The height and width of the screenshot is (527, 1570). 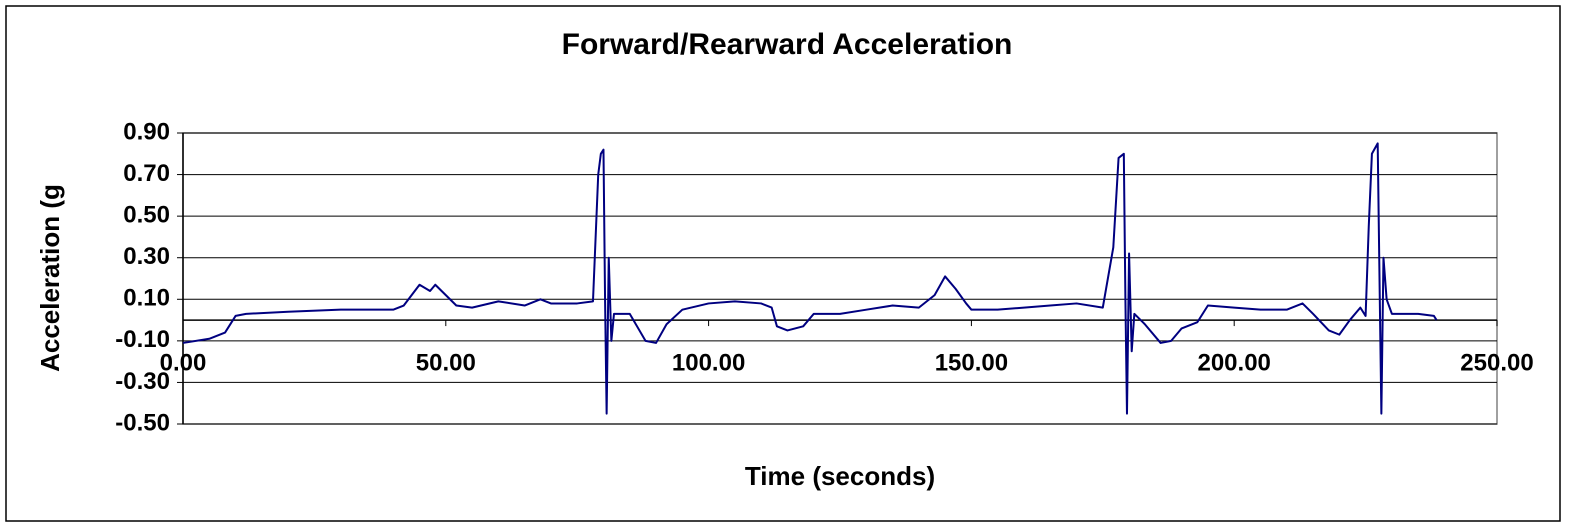 I want to click on y-tick-label: -0.10, so click(x=142, y=339).